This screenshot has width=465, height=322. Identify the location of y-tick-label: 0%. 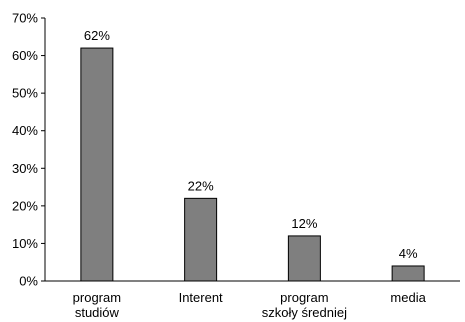
(28, 281).